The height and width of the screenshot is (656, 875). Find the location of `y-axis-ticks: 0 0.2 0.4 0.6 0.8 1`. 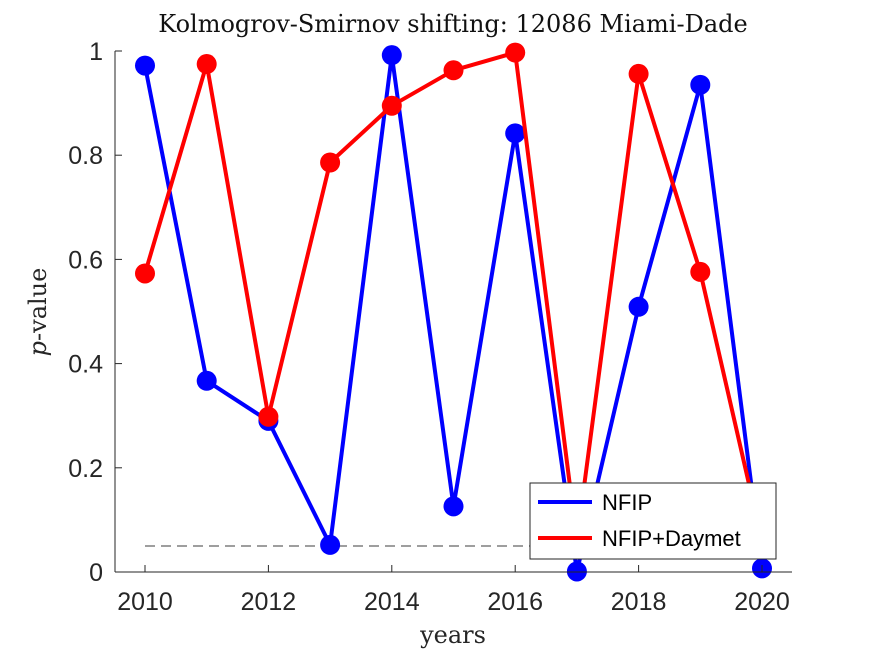

y-axis-ticks: 0 0.2 0.4 0.6 0.8 1 is located at coordinates (95, 312).